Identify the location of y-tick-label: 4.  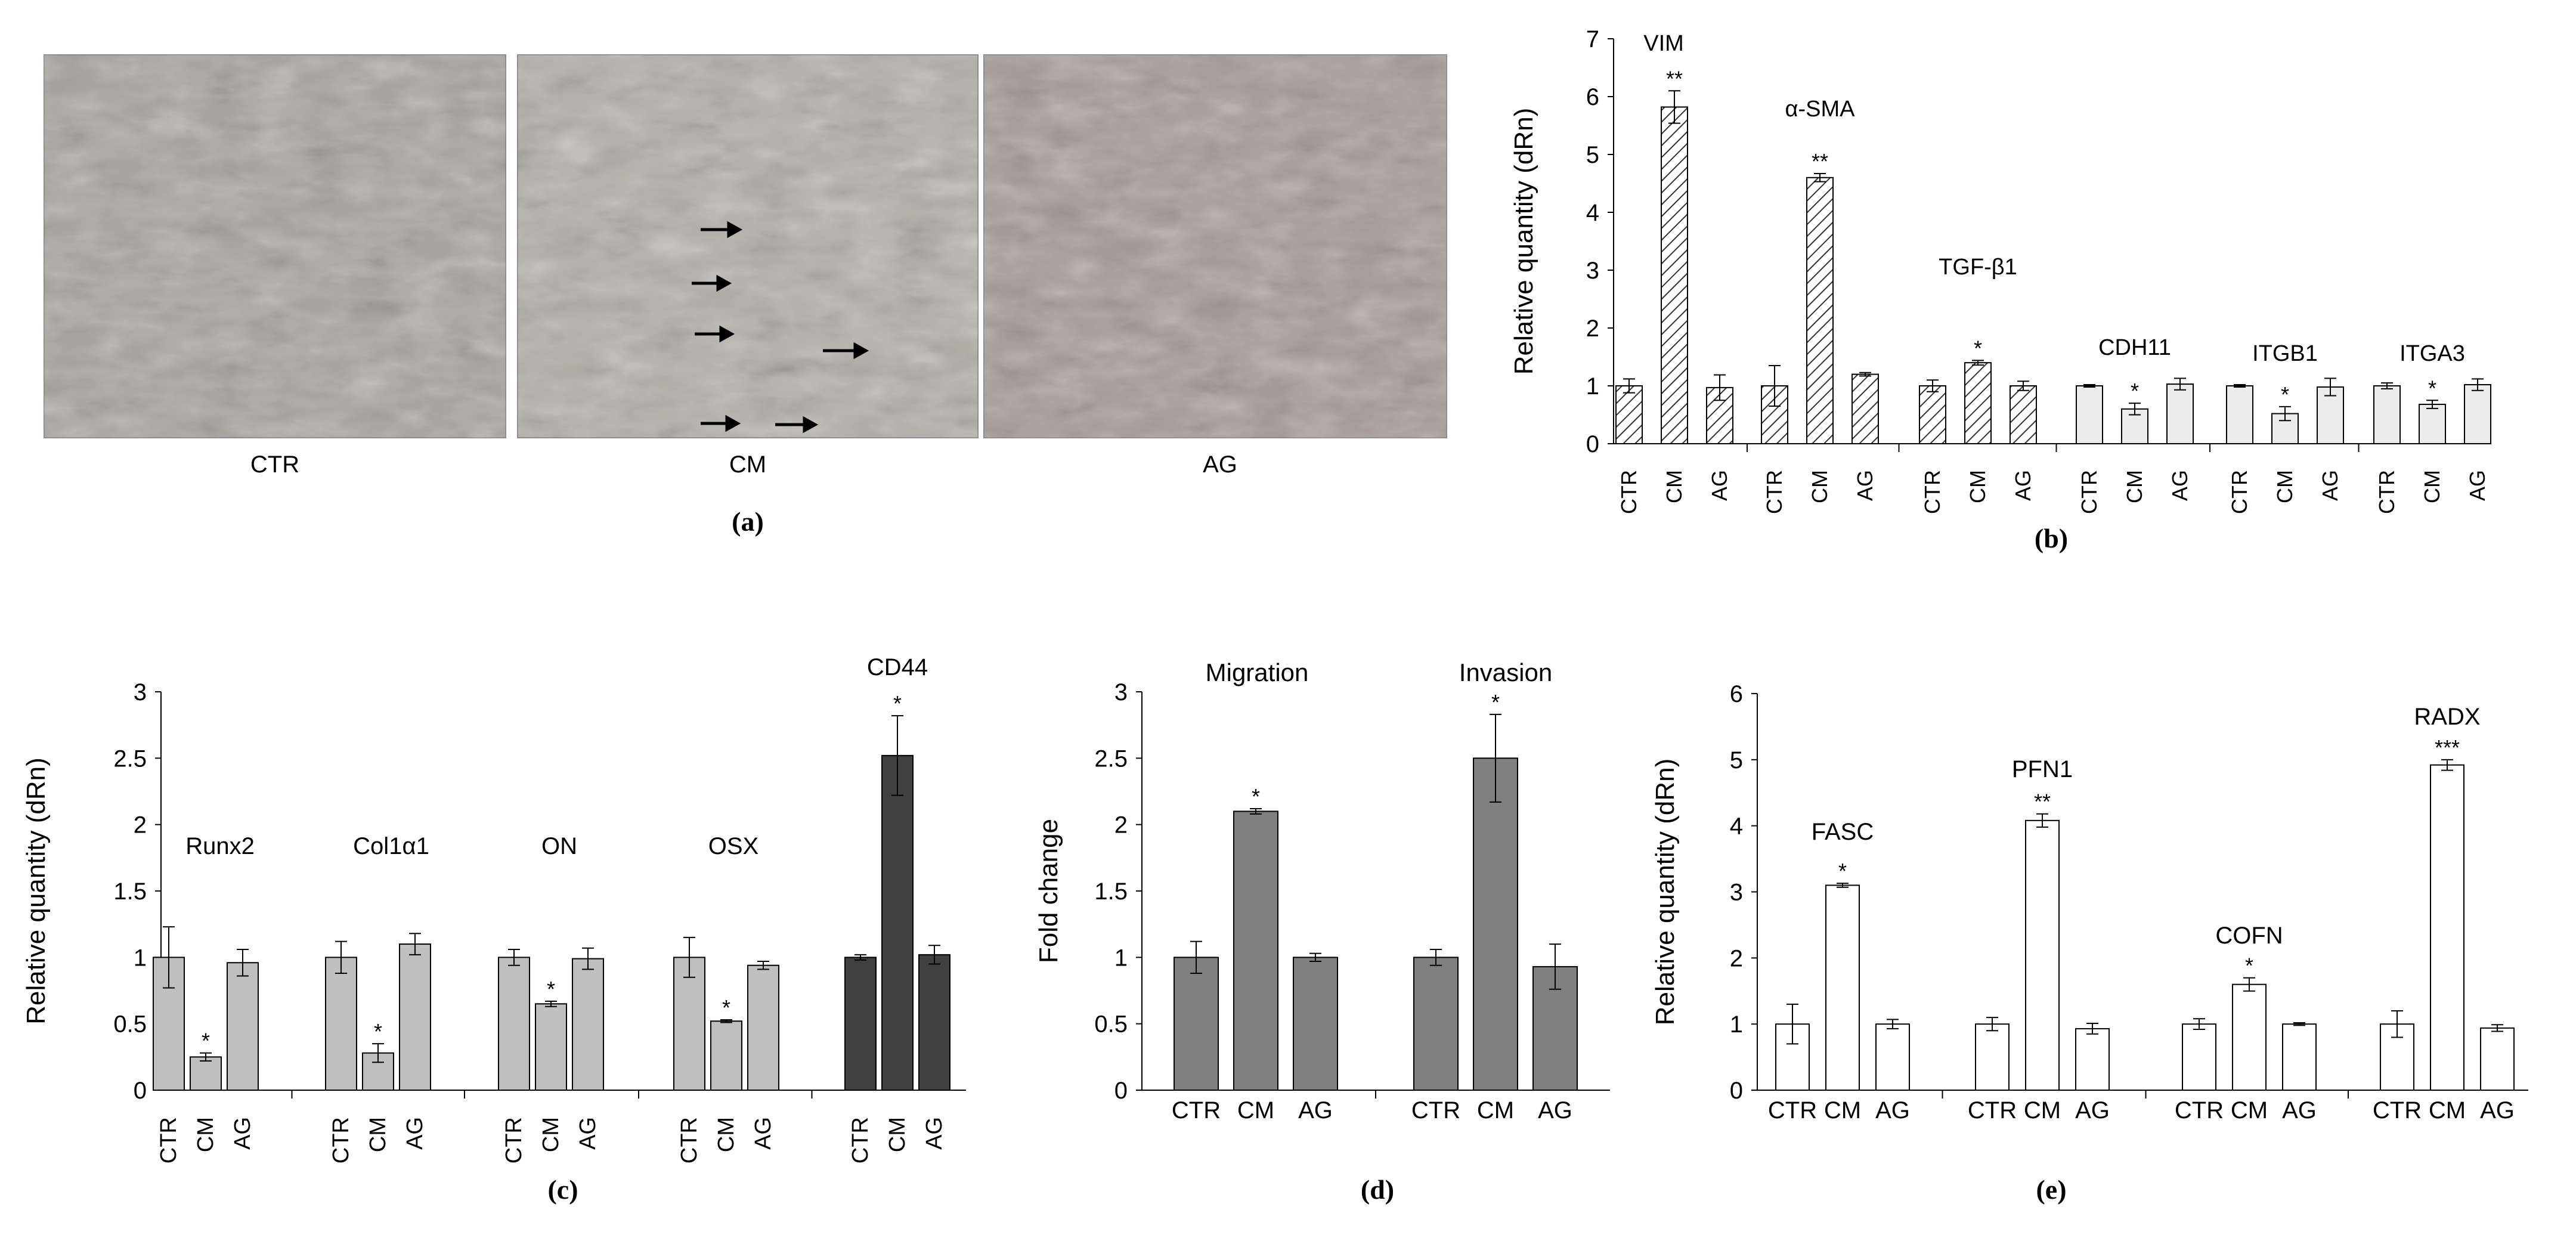
(1737, 826).